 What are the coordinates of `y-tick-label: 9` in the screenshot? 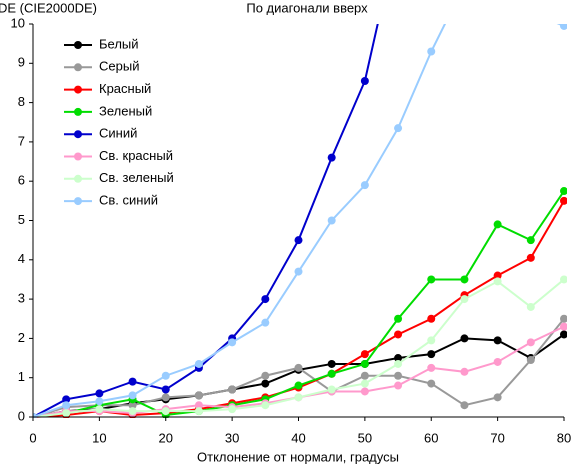 It's located at (21, 62).